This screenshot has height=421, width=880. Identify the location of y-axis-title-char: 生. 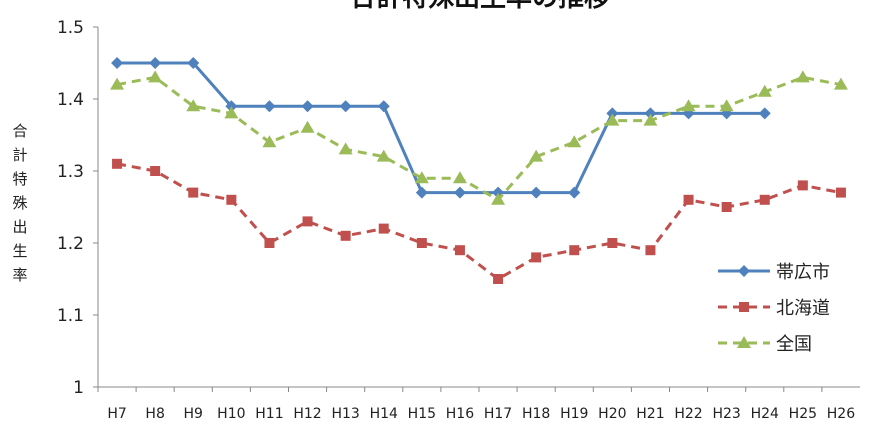
(19, 251).